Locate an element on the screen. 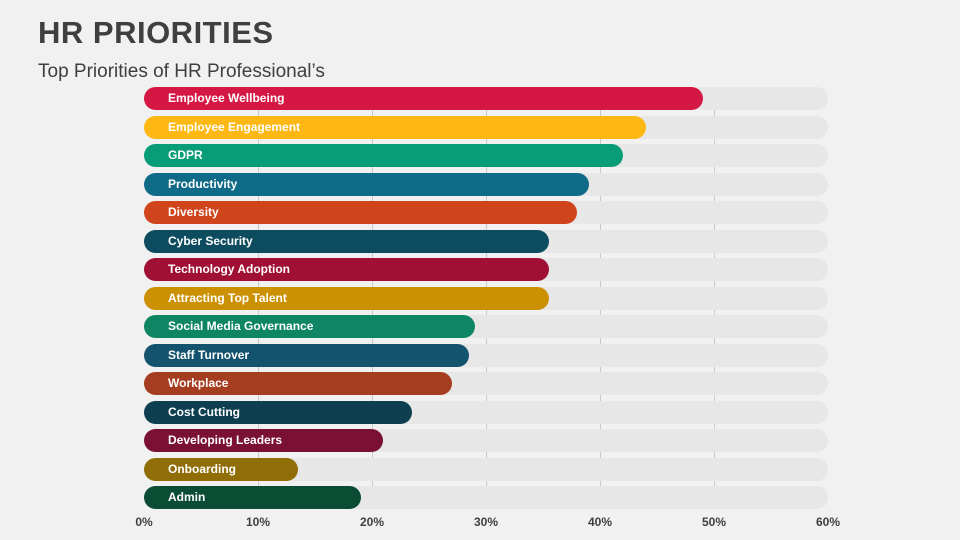 Image resolution: width=960 pixels, height=540 pixels. bar-track: Diversity is located at coordinates (486, 212).